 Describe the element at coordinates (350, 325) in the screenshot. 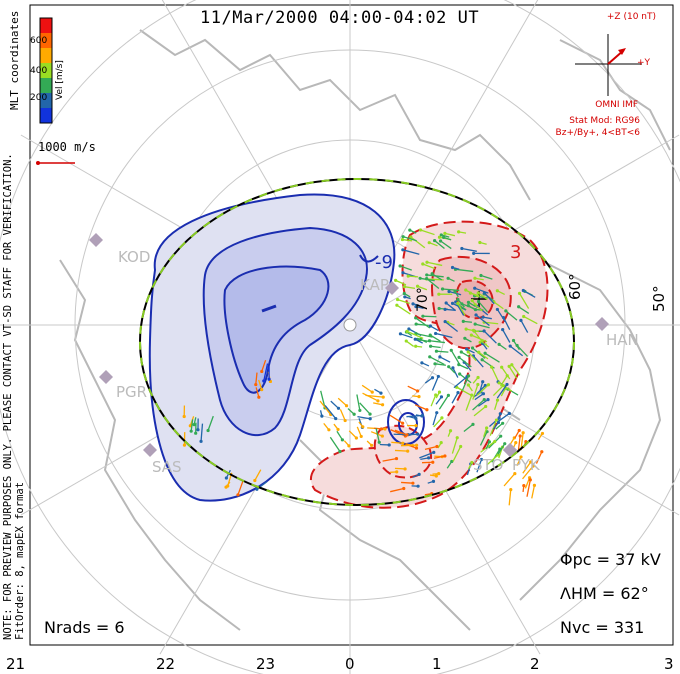

I see `pole-marker` at that location.